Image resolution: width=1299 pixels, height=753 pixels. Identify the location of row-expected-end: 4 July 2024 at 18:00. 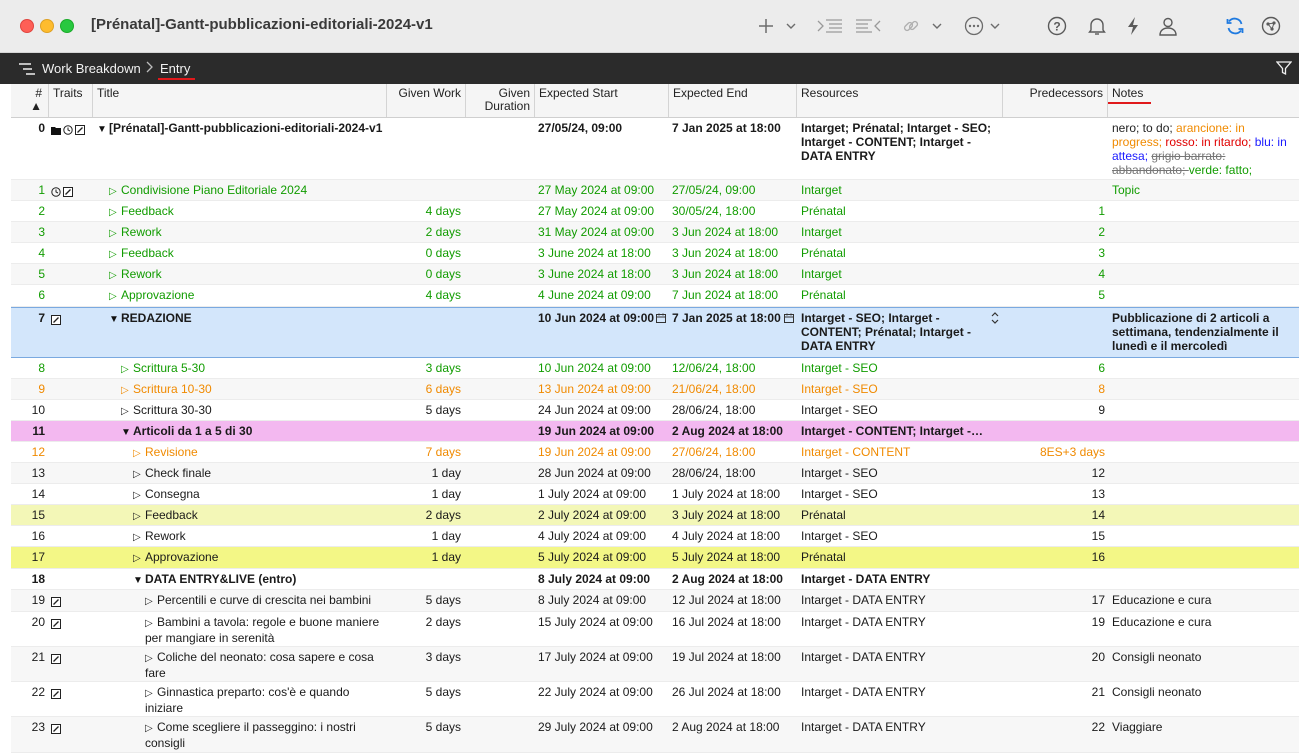
(726, 536).